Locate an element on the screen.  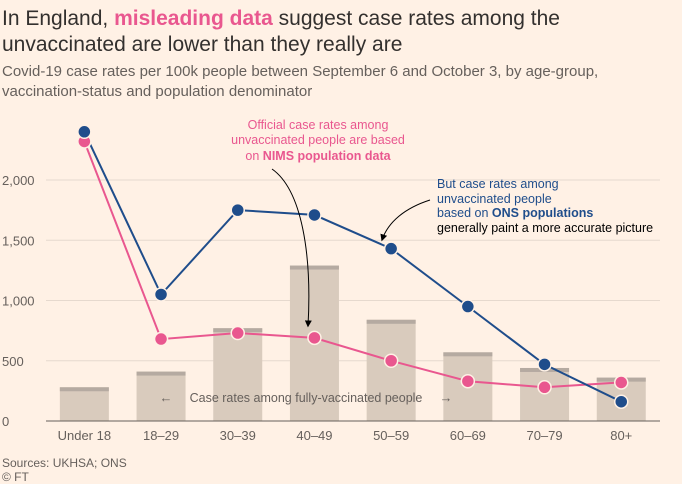
ons-annotation-line1: But case rates among is located at coordinates (498, 184).